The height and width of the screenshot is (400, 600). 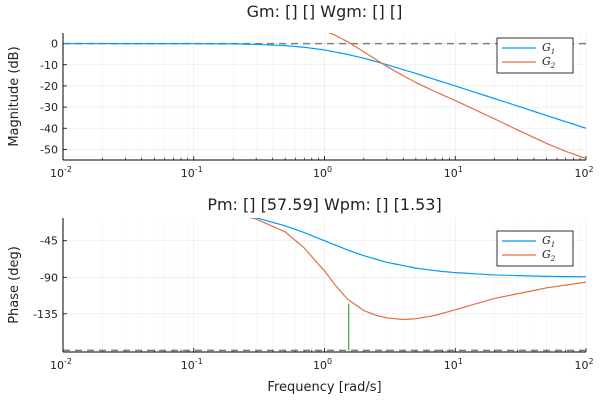 I want to click on y-tick-label: 0, so click(x=54, y=44).